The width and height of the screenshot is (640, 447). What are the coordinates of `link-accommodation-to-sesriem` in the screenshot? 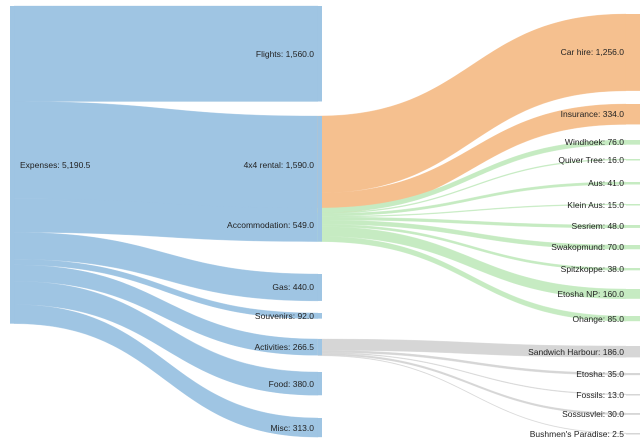 It's located at (472, 222).